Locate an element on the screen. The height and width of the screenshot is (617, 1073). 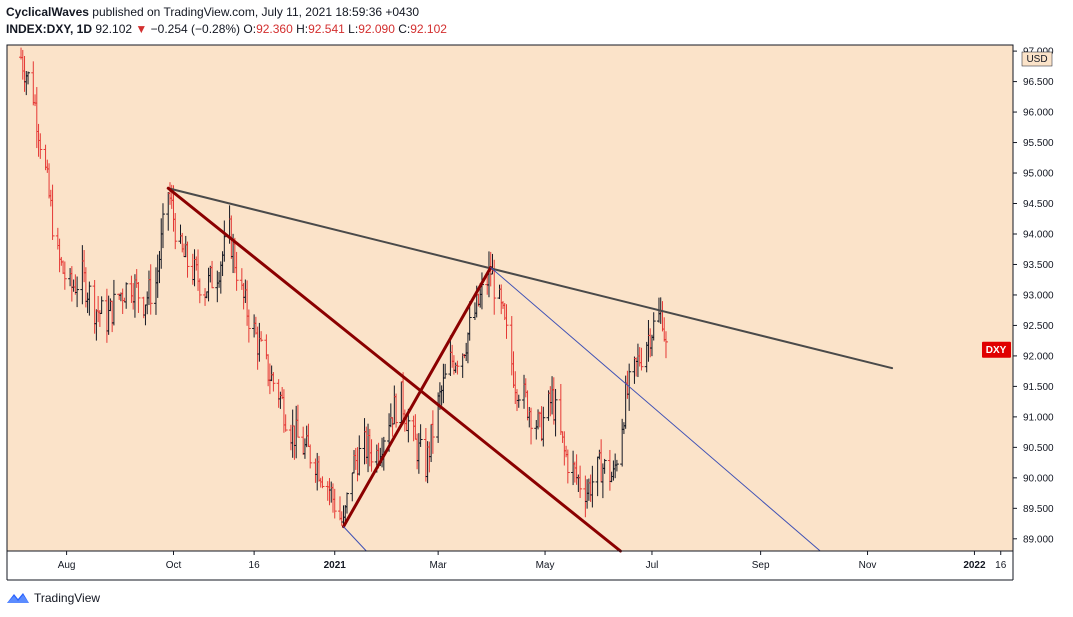
close-label: C: is located at coordinates (404, 29).